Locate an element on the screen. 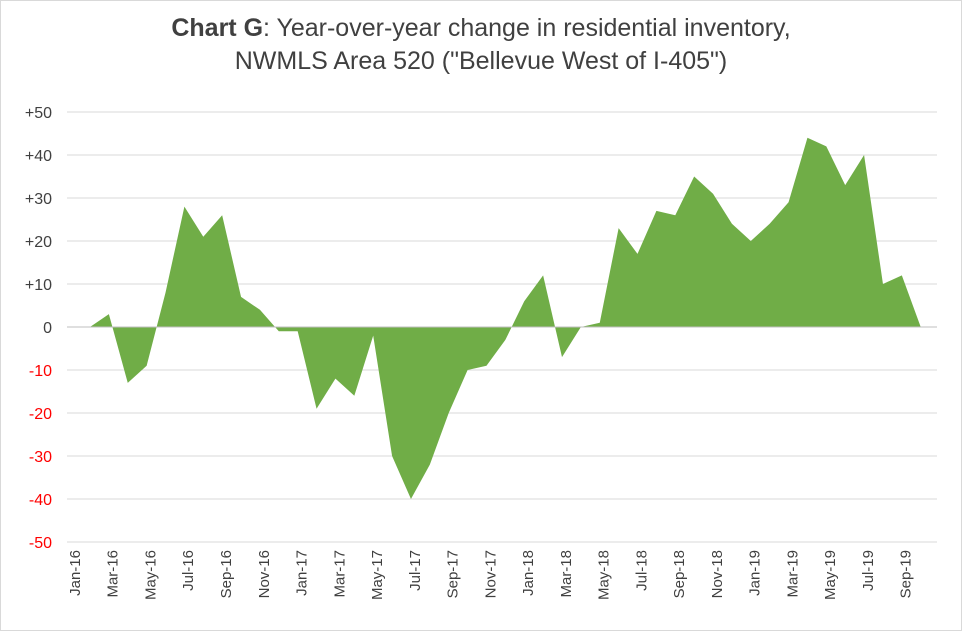 This screenshot has width=962, height=631. x-tick-label: Sep-16 is located at coordinates (226, 574).